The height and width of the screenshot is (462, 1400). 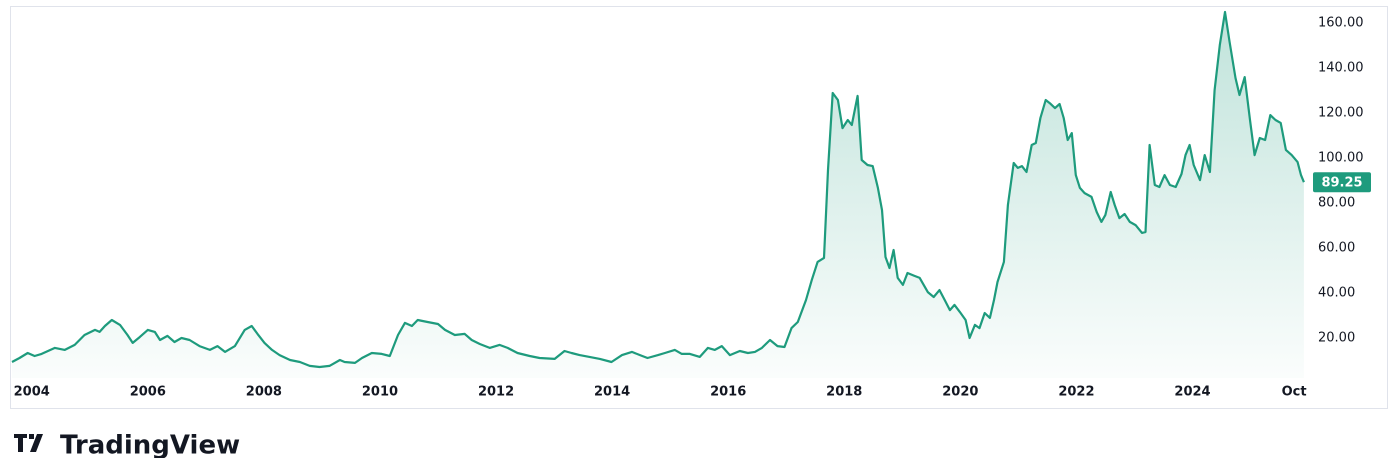 I want to click on x-tick-label: 2024, so click(x=1192, y=392).